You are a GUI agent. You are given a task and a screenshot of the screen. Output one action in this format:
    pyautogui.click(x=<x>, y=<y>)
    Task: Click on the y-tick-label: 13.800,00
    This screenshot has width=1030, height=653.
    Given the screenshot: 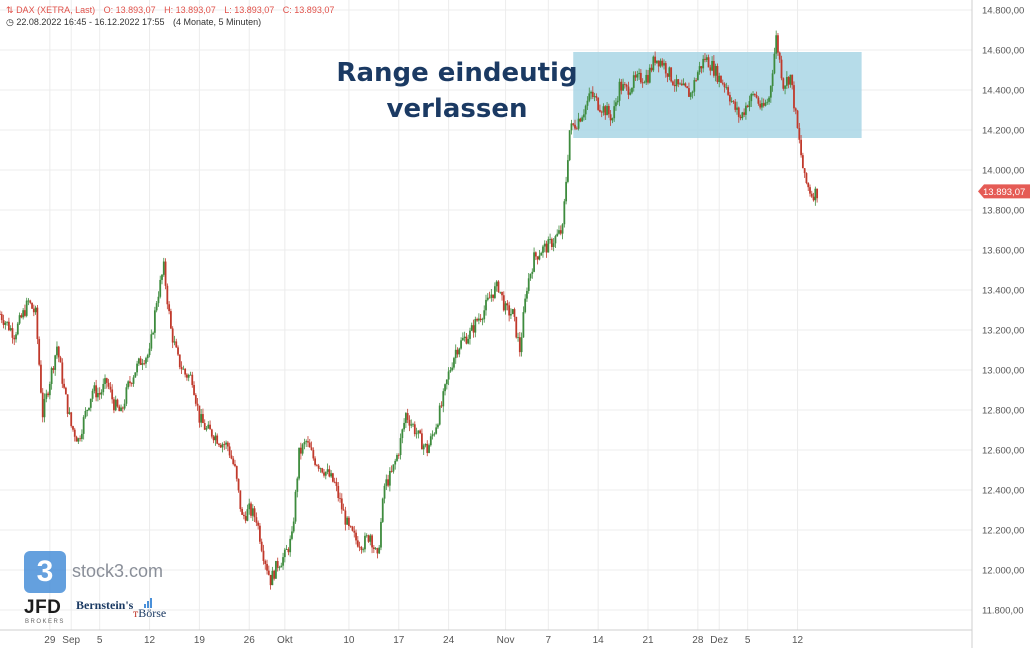 What is the action you would take?
    pyautogui.click(x=1003, y=211)
    